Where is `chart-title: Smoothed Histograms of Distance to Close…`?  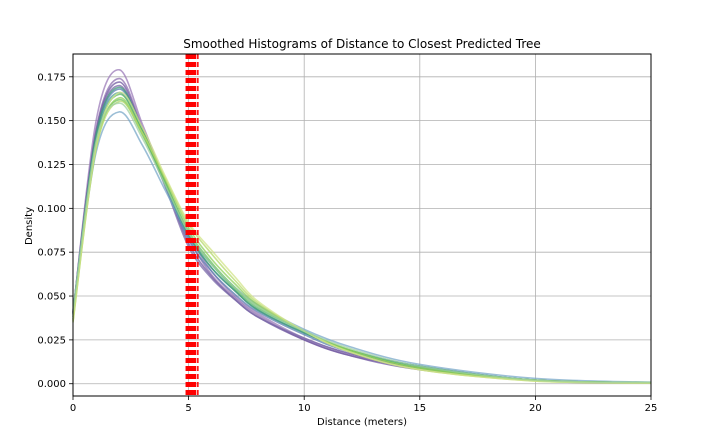 chart-title: Smoothed Histograms of Distance to Close… is located at coordinates (362, 44).